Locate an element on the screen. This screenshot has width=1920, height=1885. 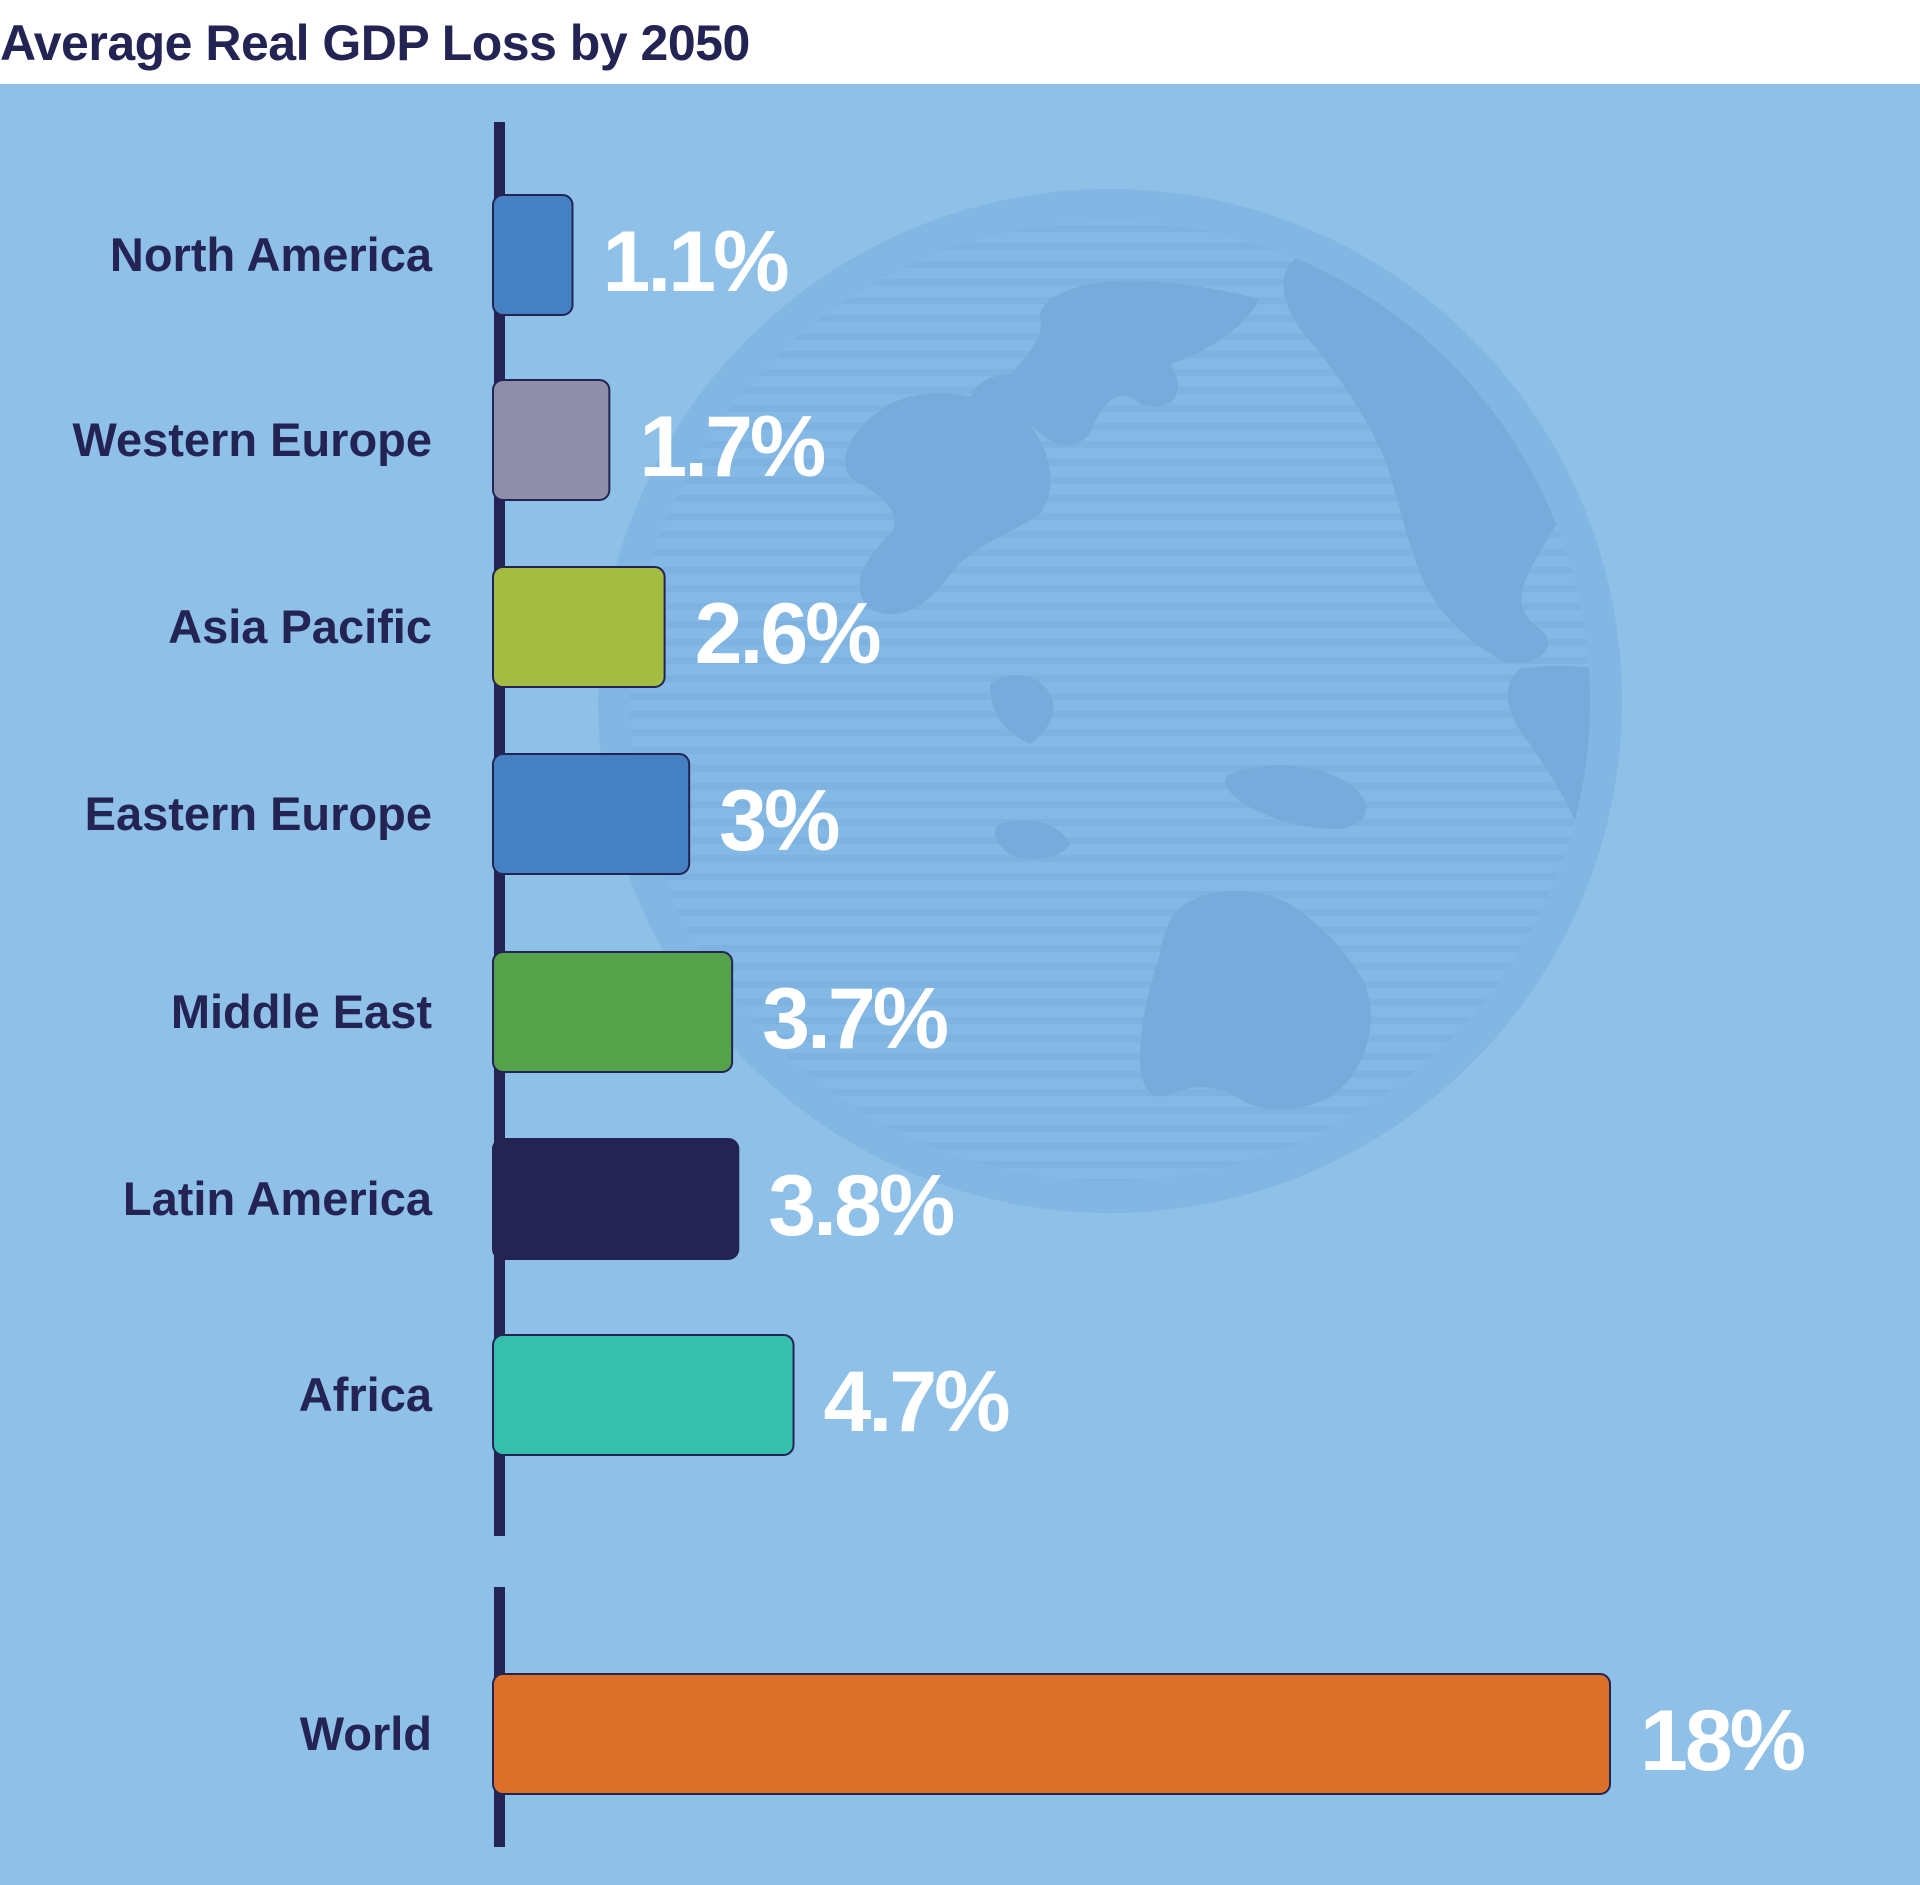
chart-title: Average Real GDP Loss by 2050 is located at coordinates (375, 43).